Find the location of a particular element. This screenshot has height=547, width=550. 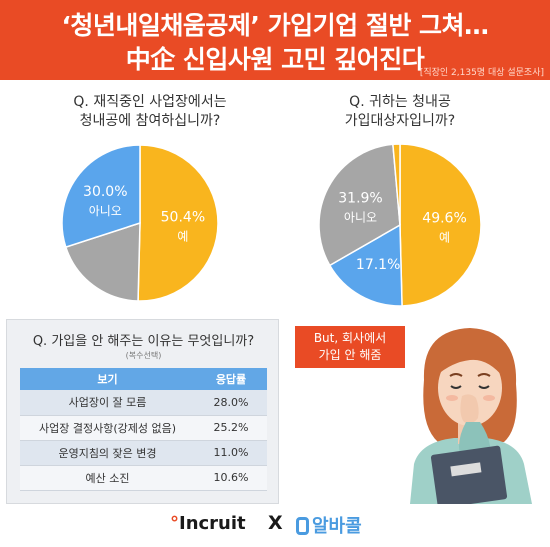

eye-right is located at coordinates (484, 387).